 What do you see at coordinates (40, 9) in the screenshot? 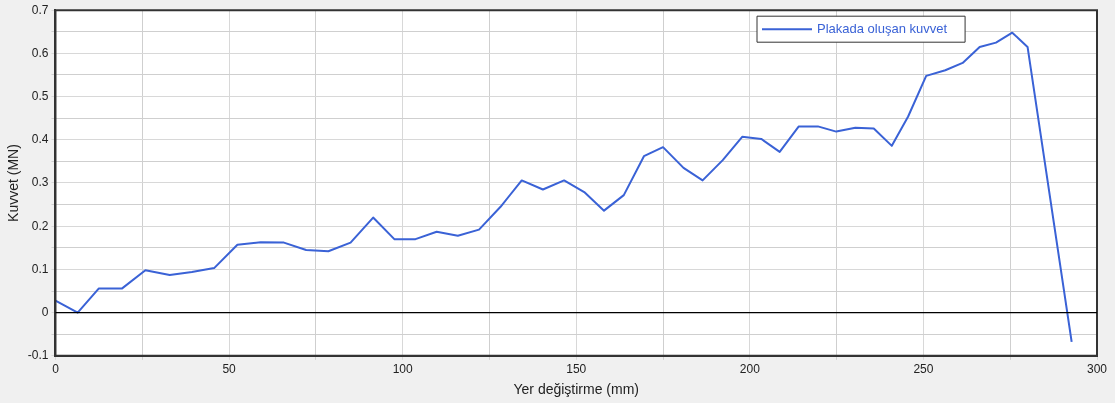
I see `y-tick-label: 0.7` at bounding box center [40, 9].